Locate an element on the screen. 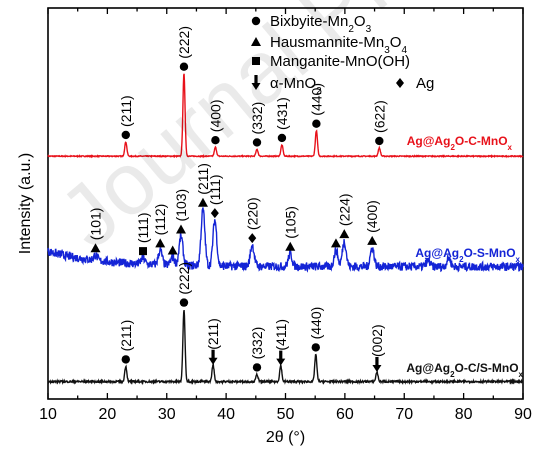 The width and height of the screenshot is (554, 460). x-tick-label: 60 is located at coordinates (345, 414).